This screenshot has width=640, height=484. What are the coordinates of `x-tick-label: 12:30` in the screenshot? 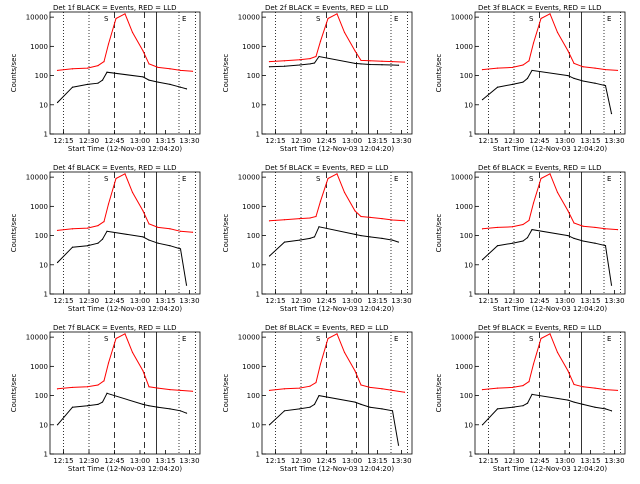 It's located at (301, 461).